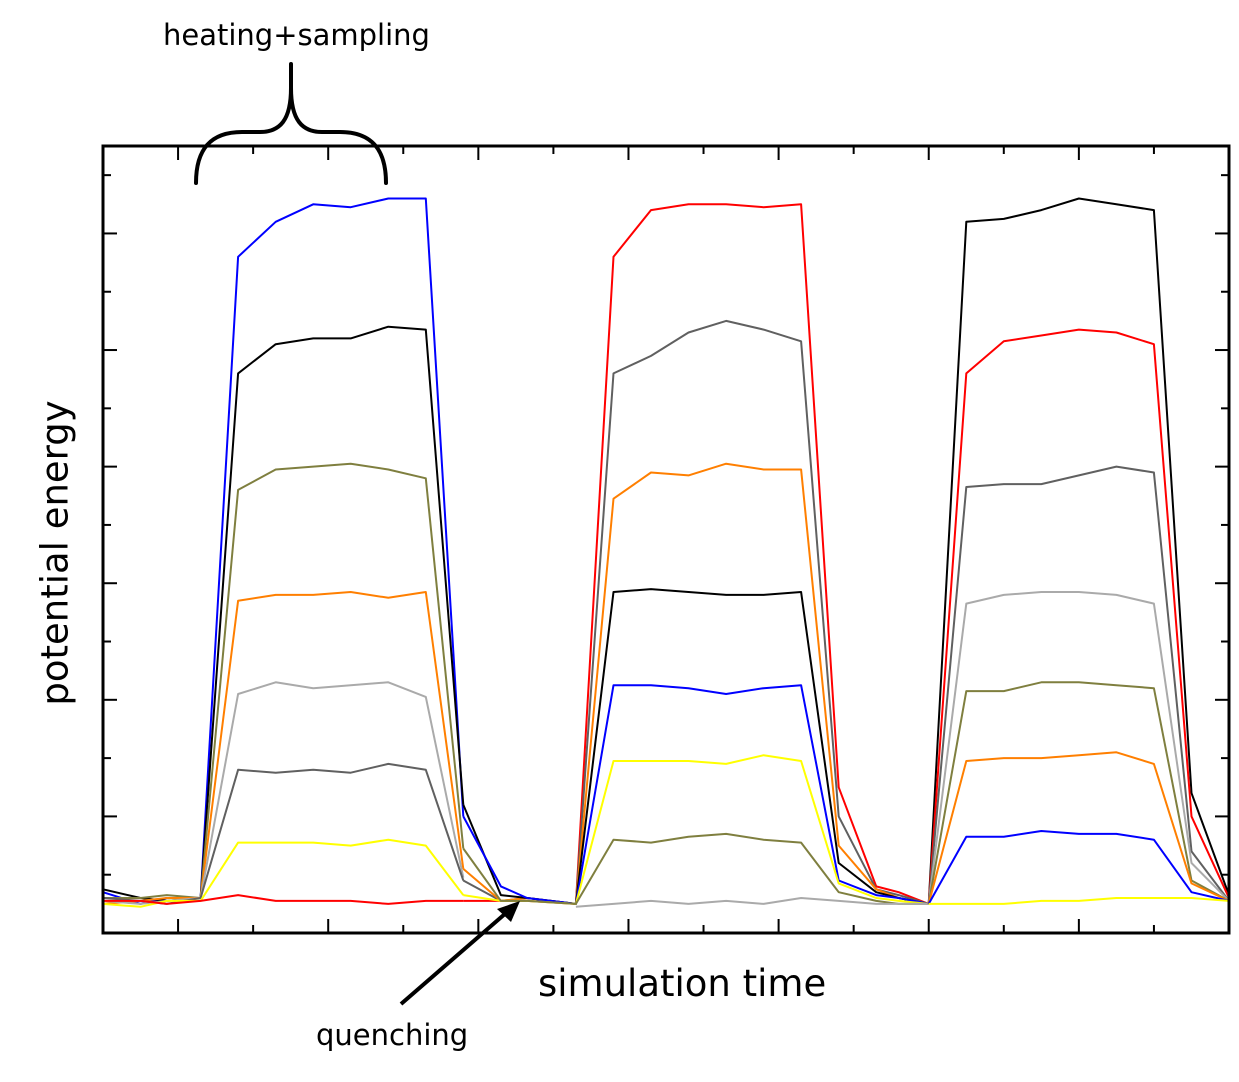 The height and width of the screenshot is (1082, 1239). I want to click on quenching-arrow-head, so click(508, 911).